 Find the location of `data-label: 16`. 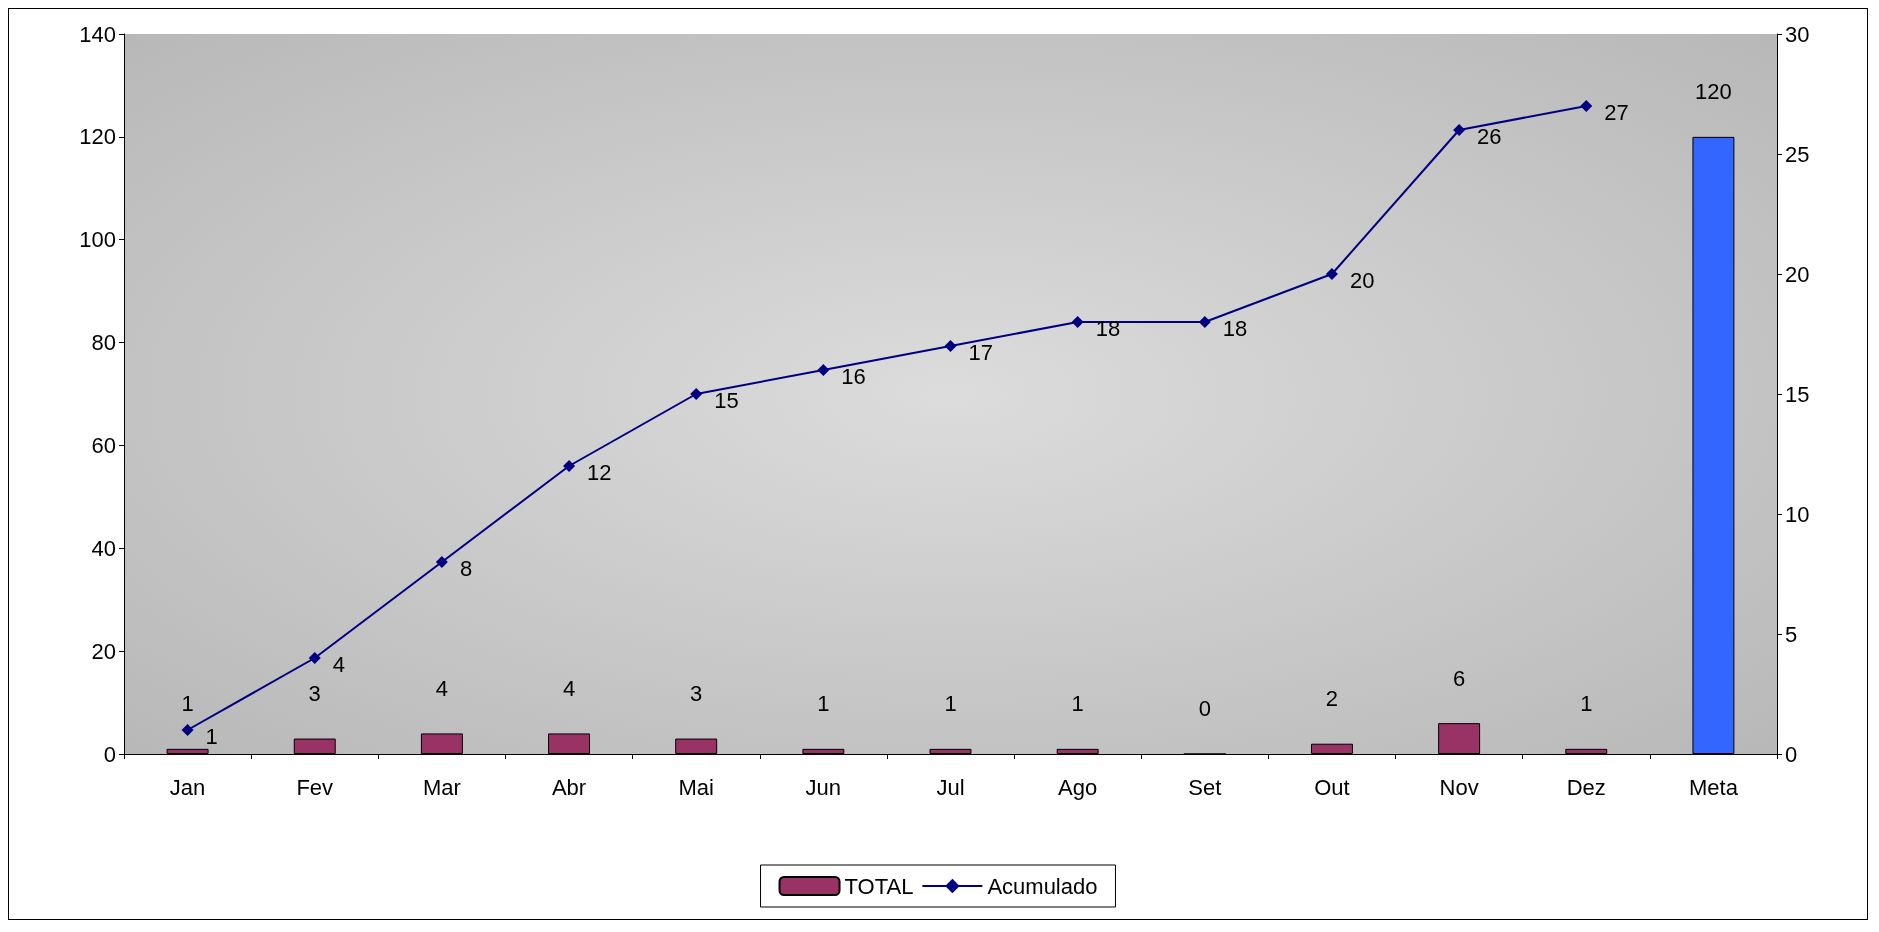

data-label: 16 is located at coordinates (853, 376).